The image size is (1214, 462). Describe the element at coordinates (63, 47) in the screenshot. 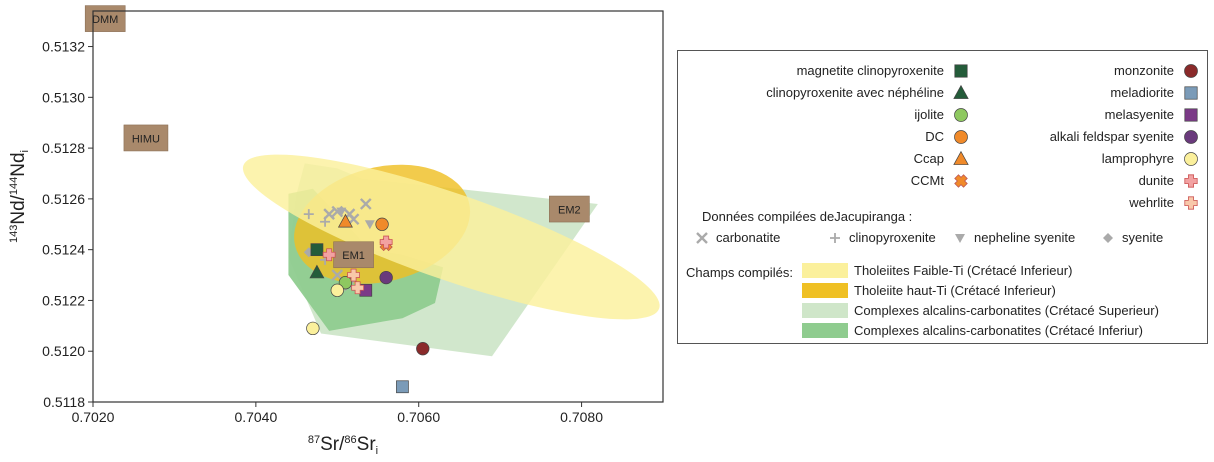

I see `y-tick-label: 0.5132` at that location.